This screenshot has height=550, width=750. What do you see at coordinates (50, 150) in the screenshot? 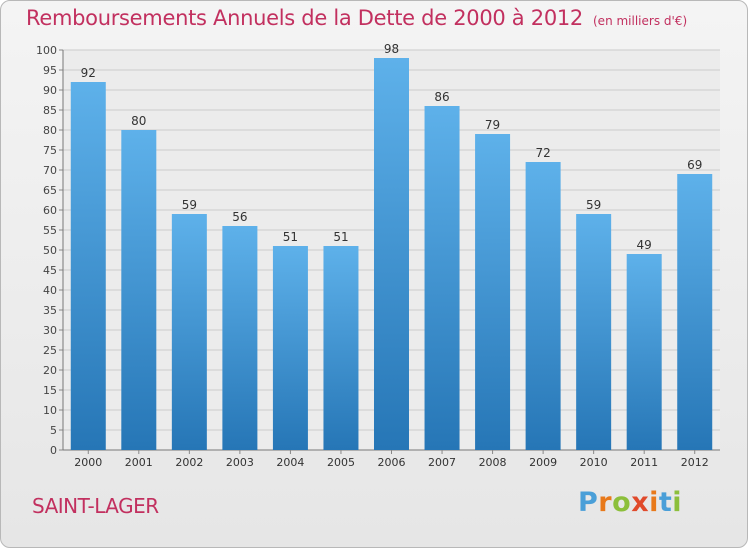
I see `y-tick-label: 75` at bounding box center [50, 150].